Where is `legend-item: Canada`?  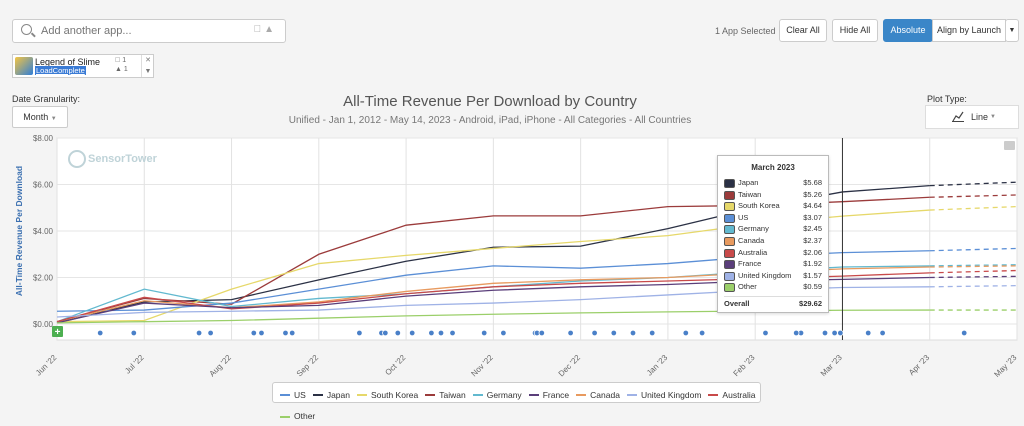
legend-item: Canada is located at coordinates (598, 395).